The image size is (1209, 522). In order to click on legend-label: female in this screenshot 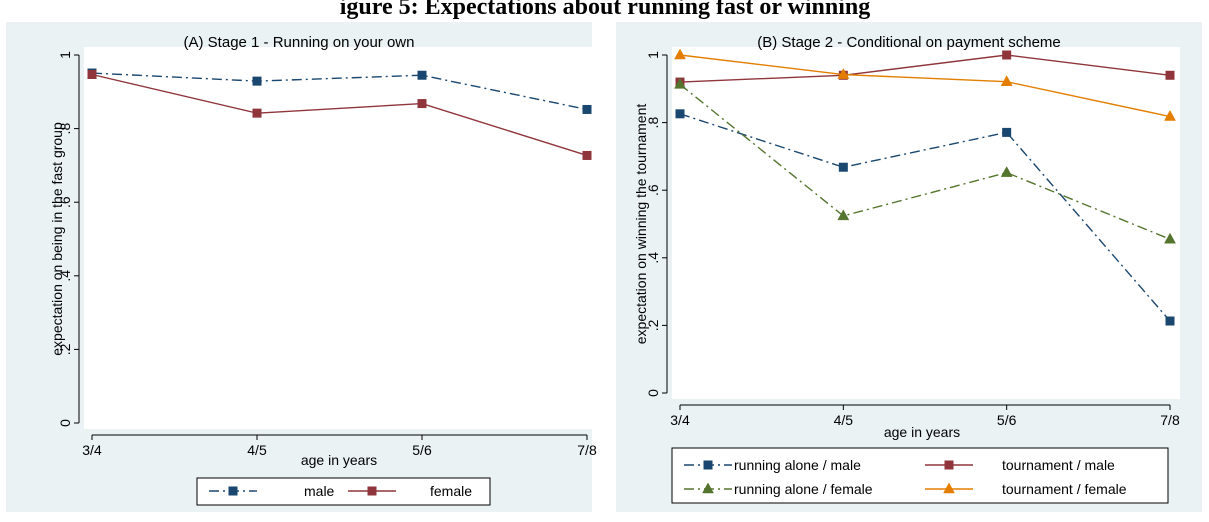, I will do `click(451, 491)`.